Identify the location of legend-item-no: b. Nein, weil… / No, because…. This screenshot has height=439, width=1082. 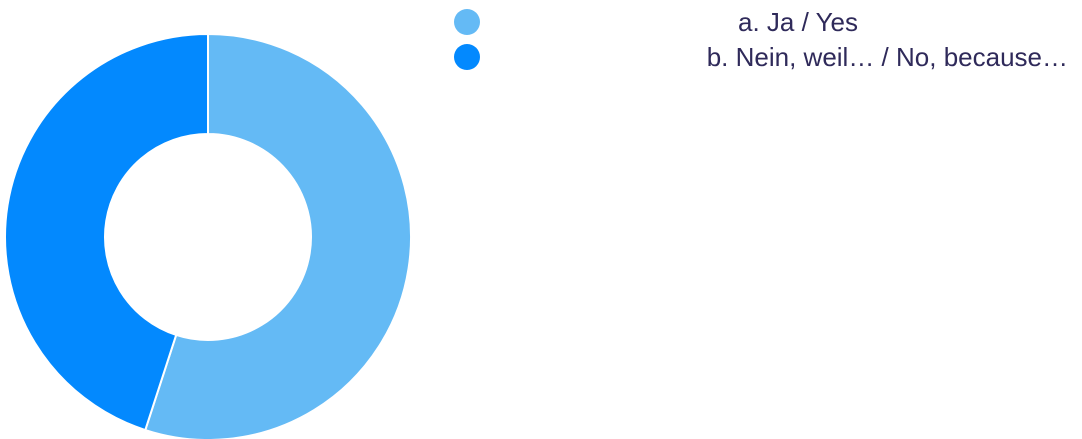
(763, 56).